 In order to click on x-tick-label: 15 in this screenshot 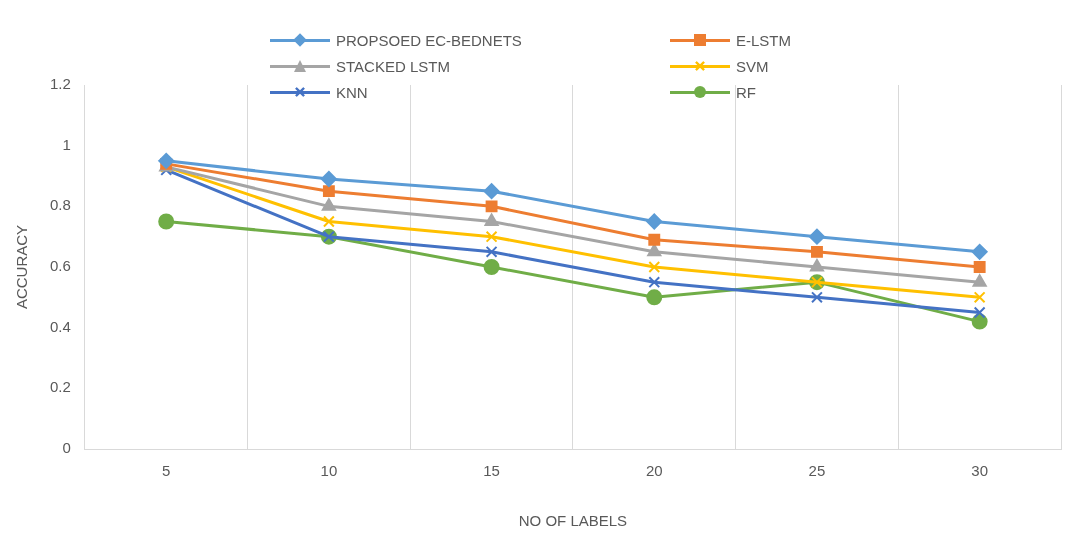, I will do `click(491, 471)`.